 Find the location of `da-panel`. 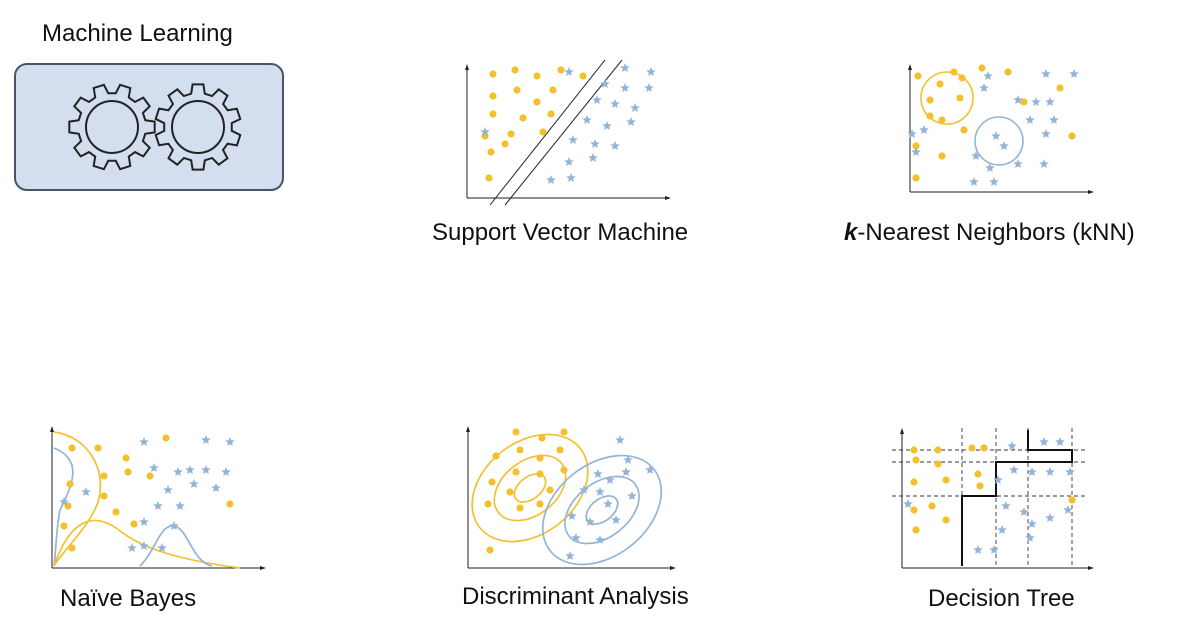

da-panel is located at coordinates (570, 498).